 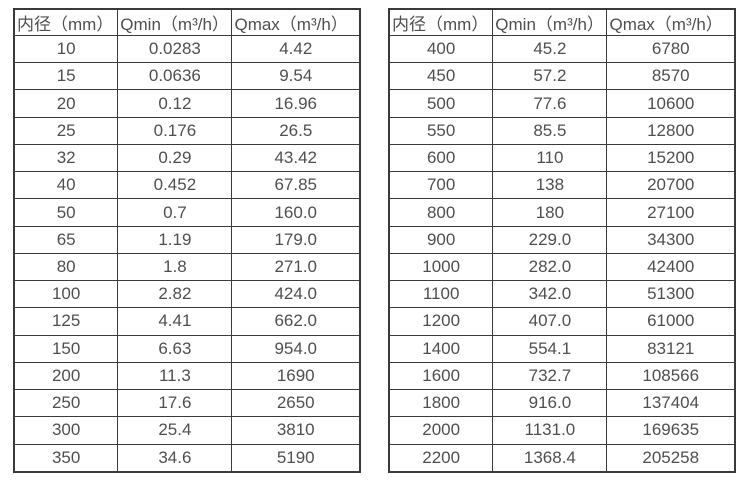 I want to click on table-row: 300 25.4 3810, so click(x=187, y=430).